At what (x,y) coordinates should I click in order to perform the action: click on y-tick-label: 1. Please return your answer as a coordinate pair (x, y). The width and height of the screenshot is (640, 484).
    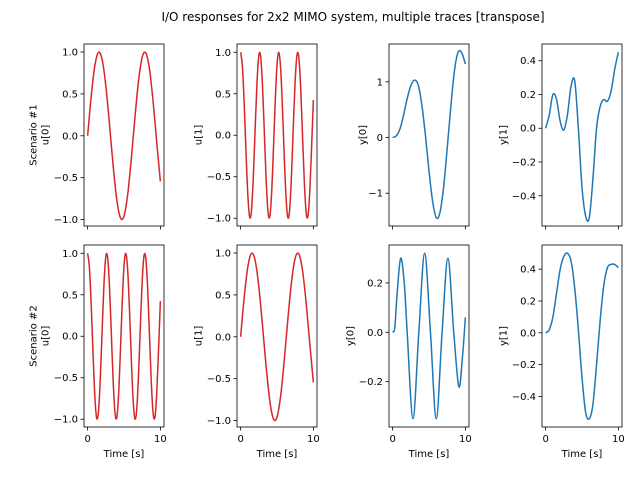
    Looking at the image, I should click on (380, 82).